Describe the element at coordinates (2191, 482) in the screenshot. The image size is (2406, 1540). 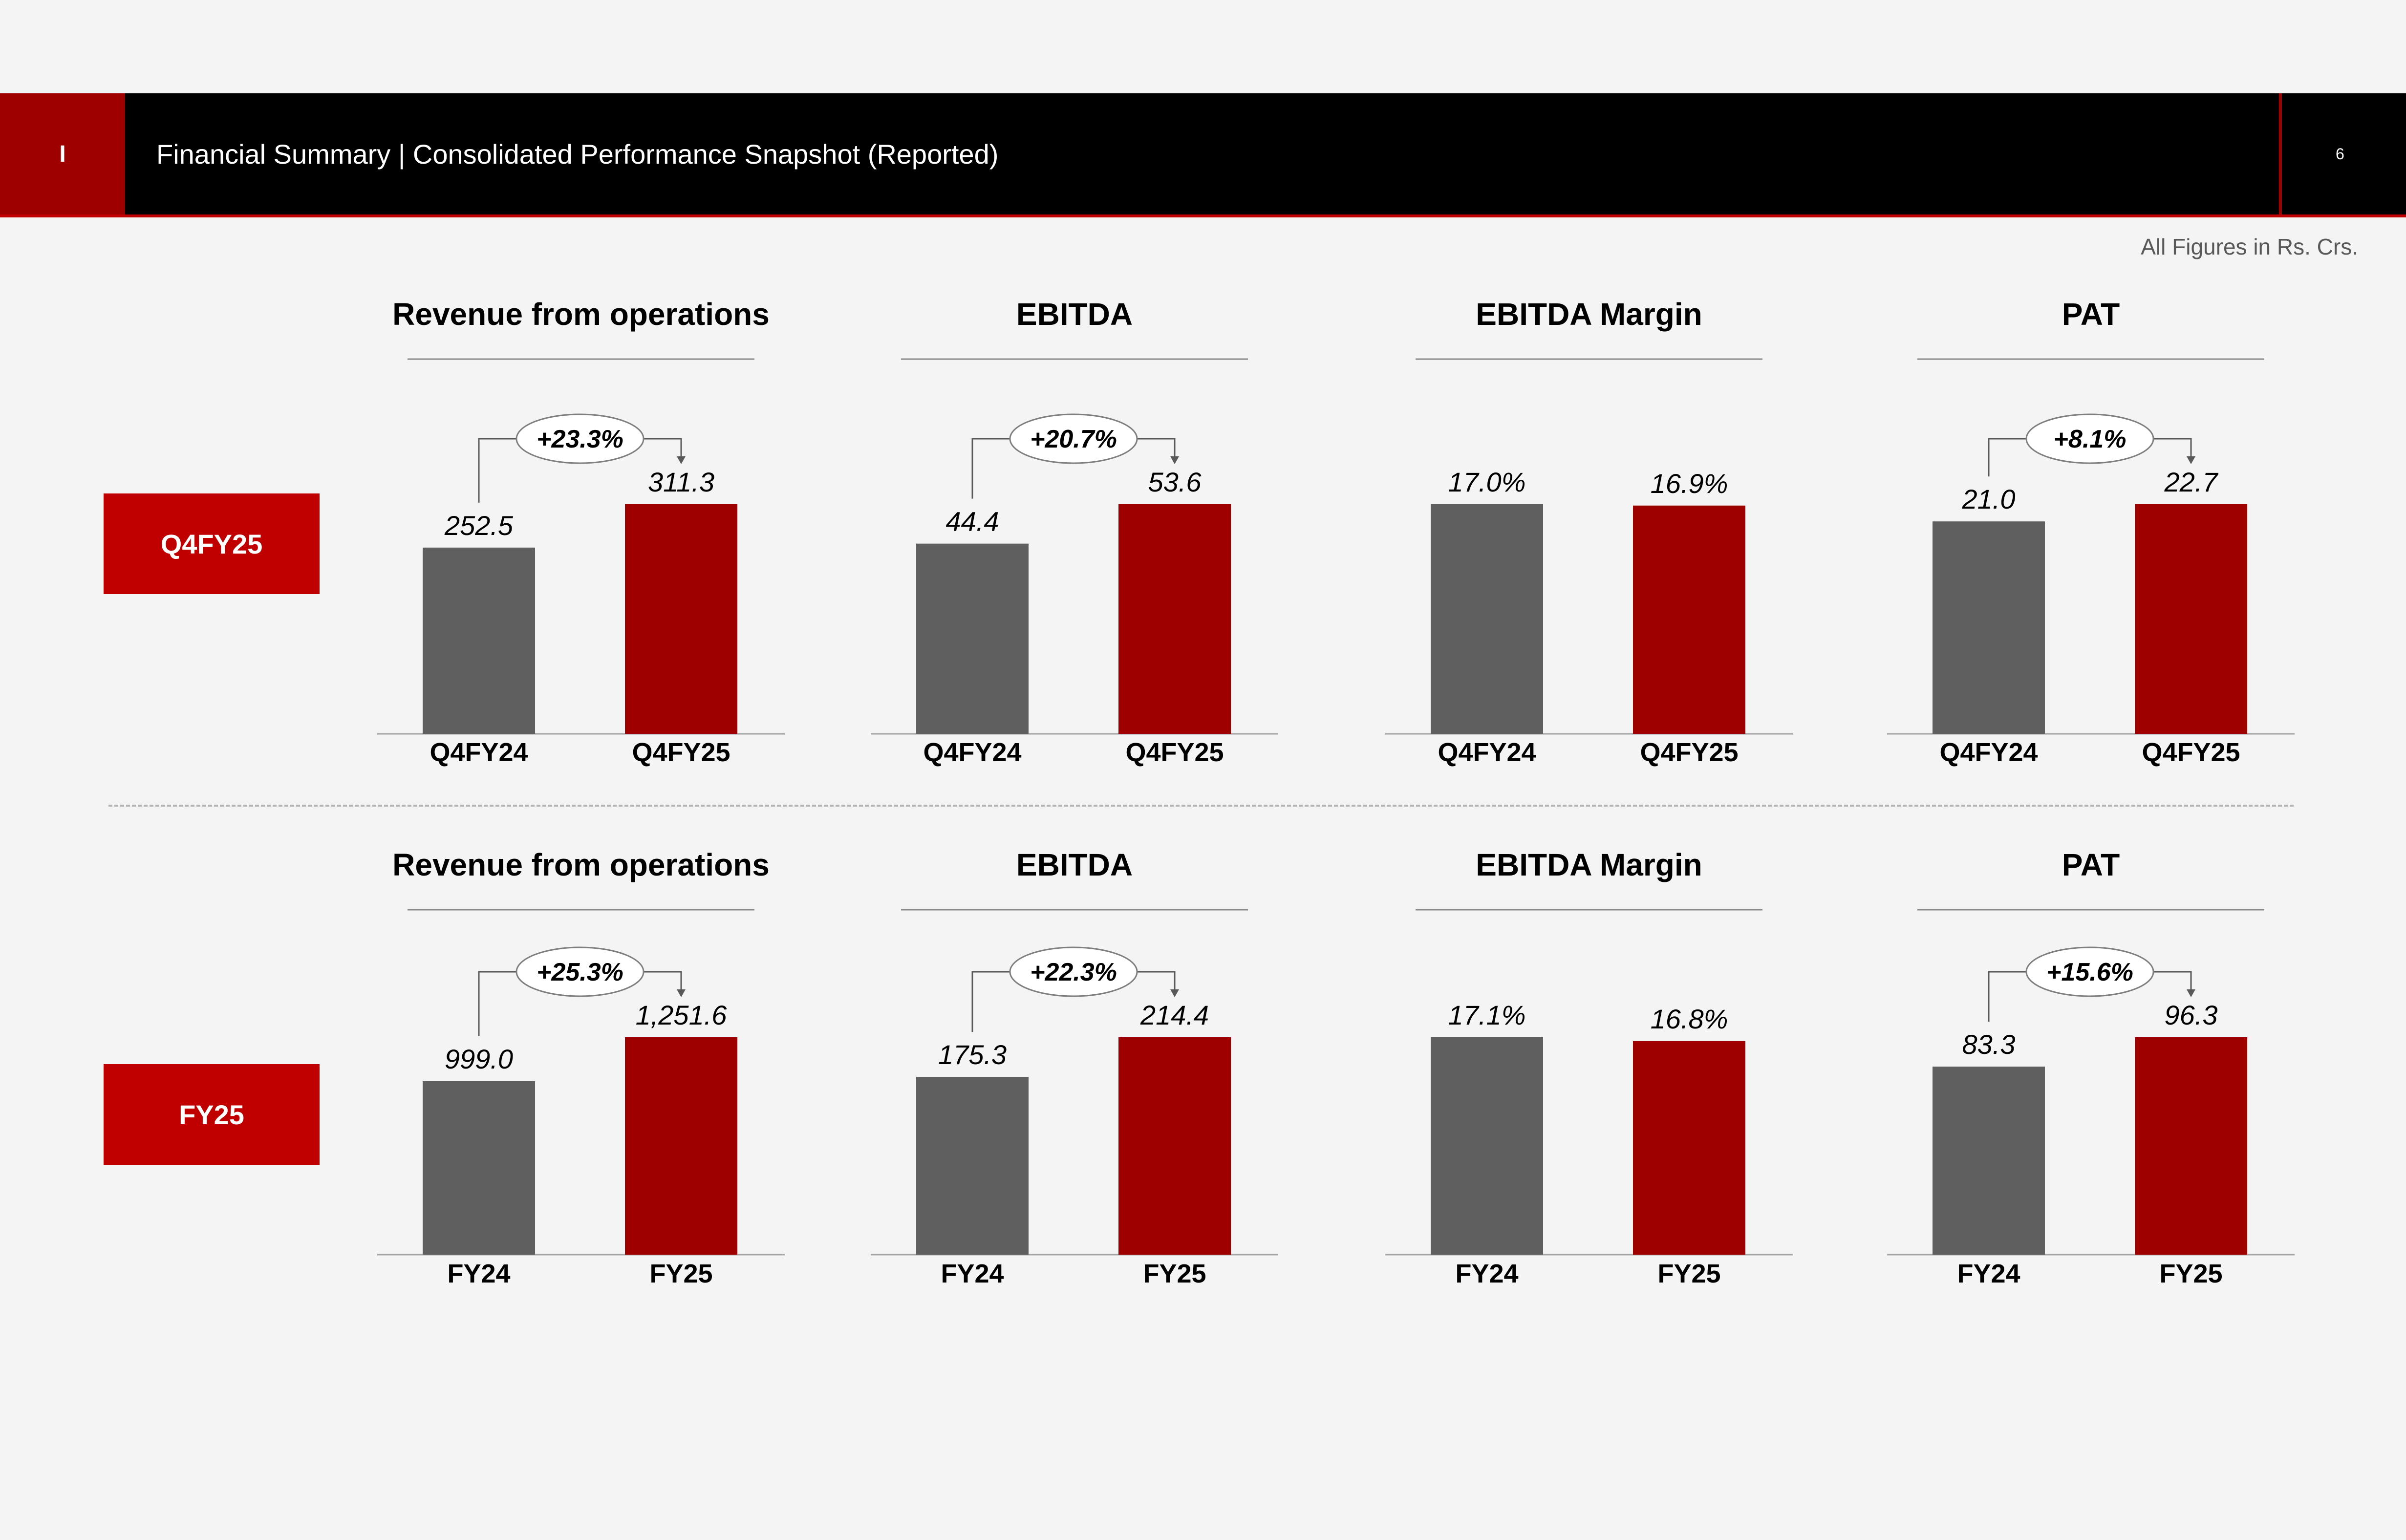
I see `value-label-q4fy25-pat-quarter: 22.7` at that location.